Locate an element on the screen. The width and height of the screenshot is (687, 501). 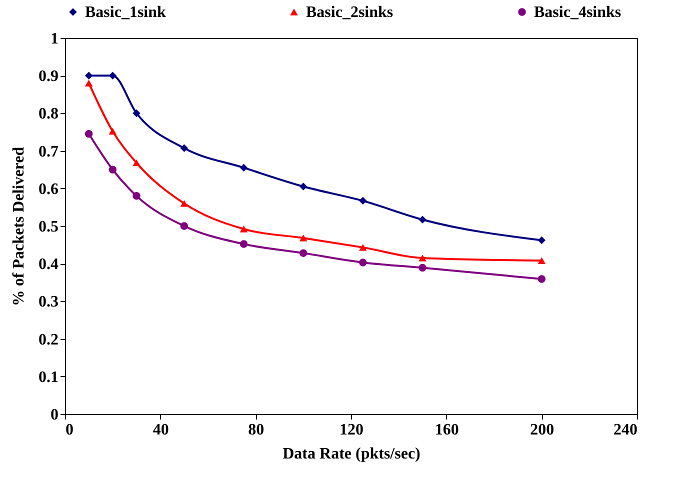
y-tick-label: 0 is located at coordinates (54, 415).